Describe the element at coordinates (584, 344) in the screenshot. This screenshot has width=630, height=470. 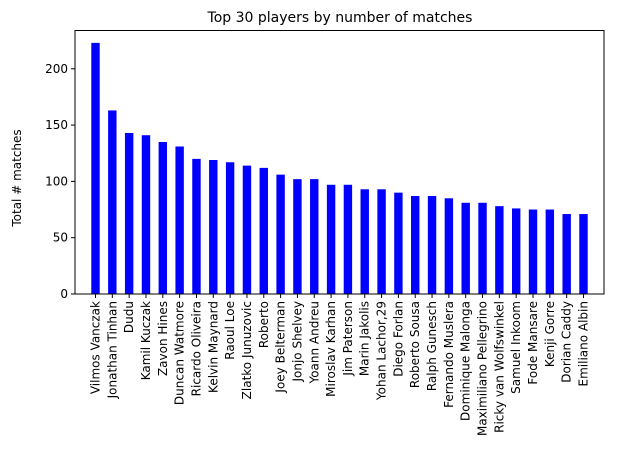
I see `x-tick-label: Emiliano Albin` at that location.